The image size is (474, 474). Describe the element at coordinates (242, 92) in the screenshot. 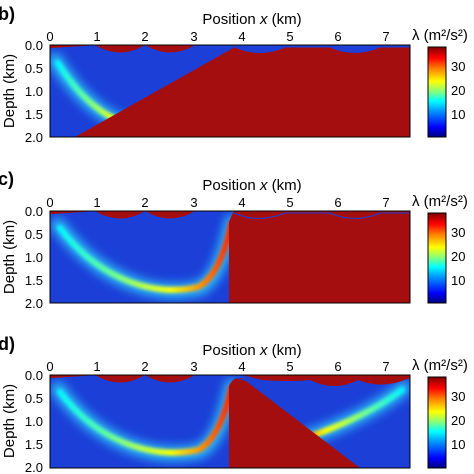

I see `sloping-reflector` at that location.